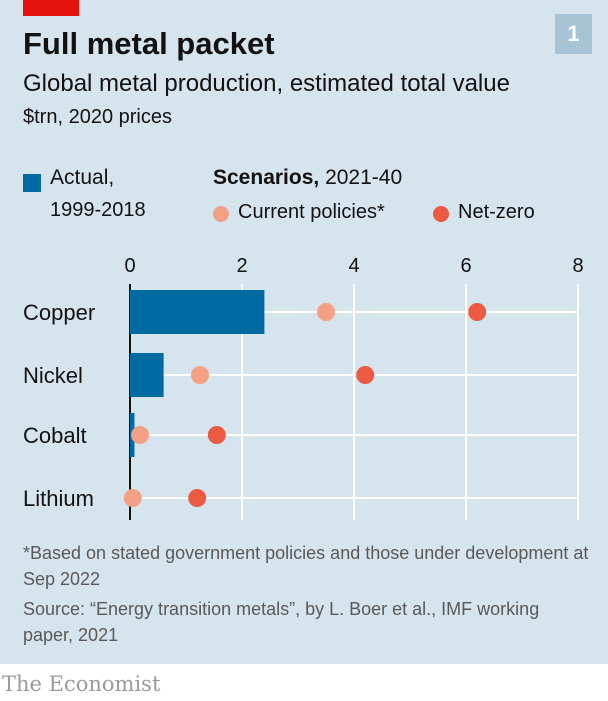 This screenshot has width=608, height=701. Describe the element at coordinates (311, 212) in the screenshot. I see `legend-current-label: Current policies*` at that location.